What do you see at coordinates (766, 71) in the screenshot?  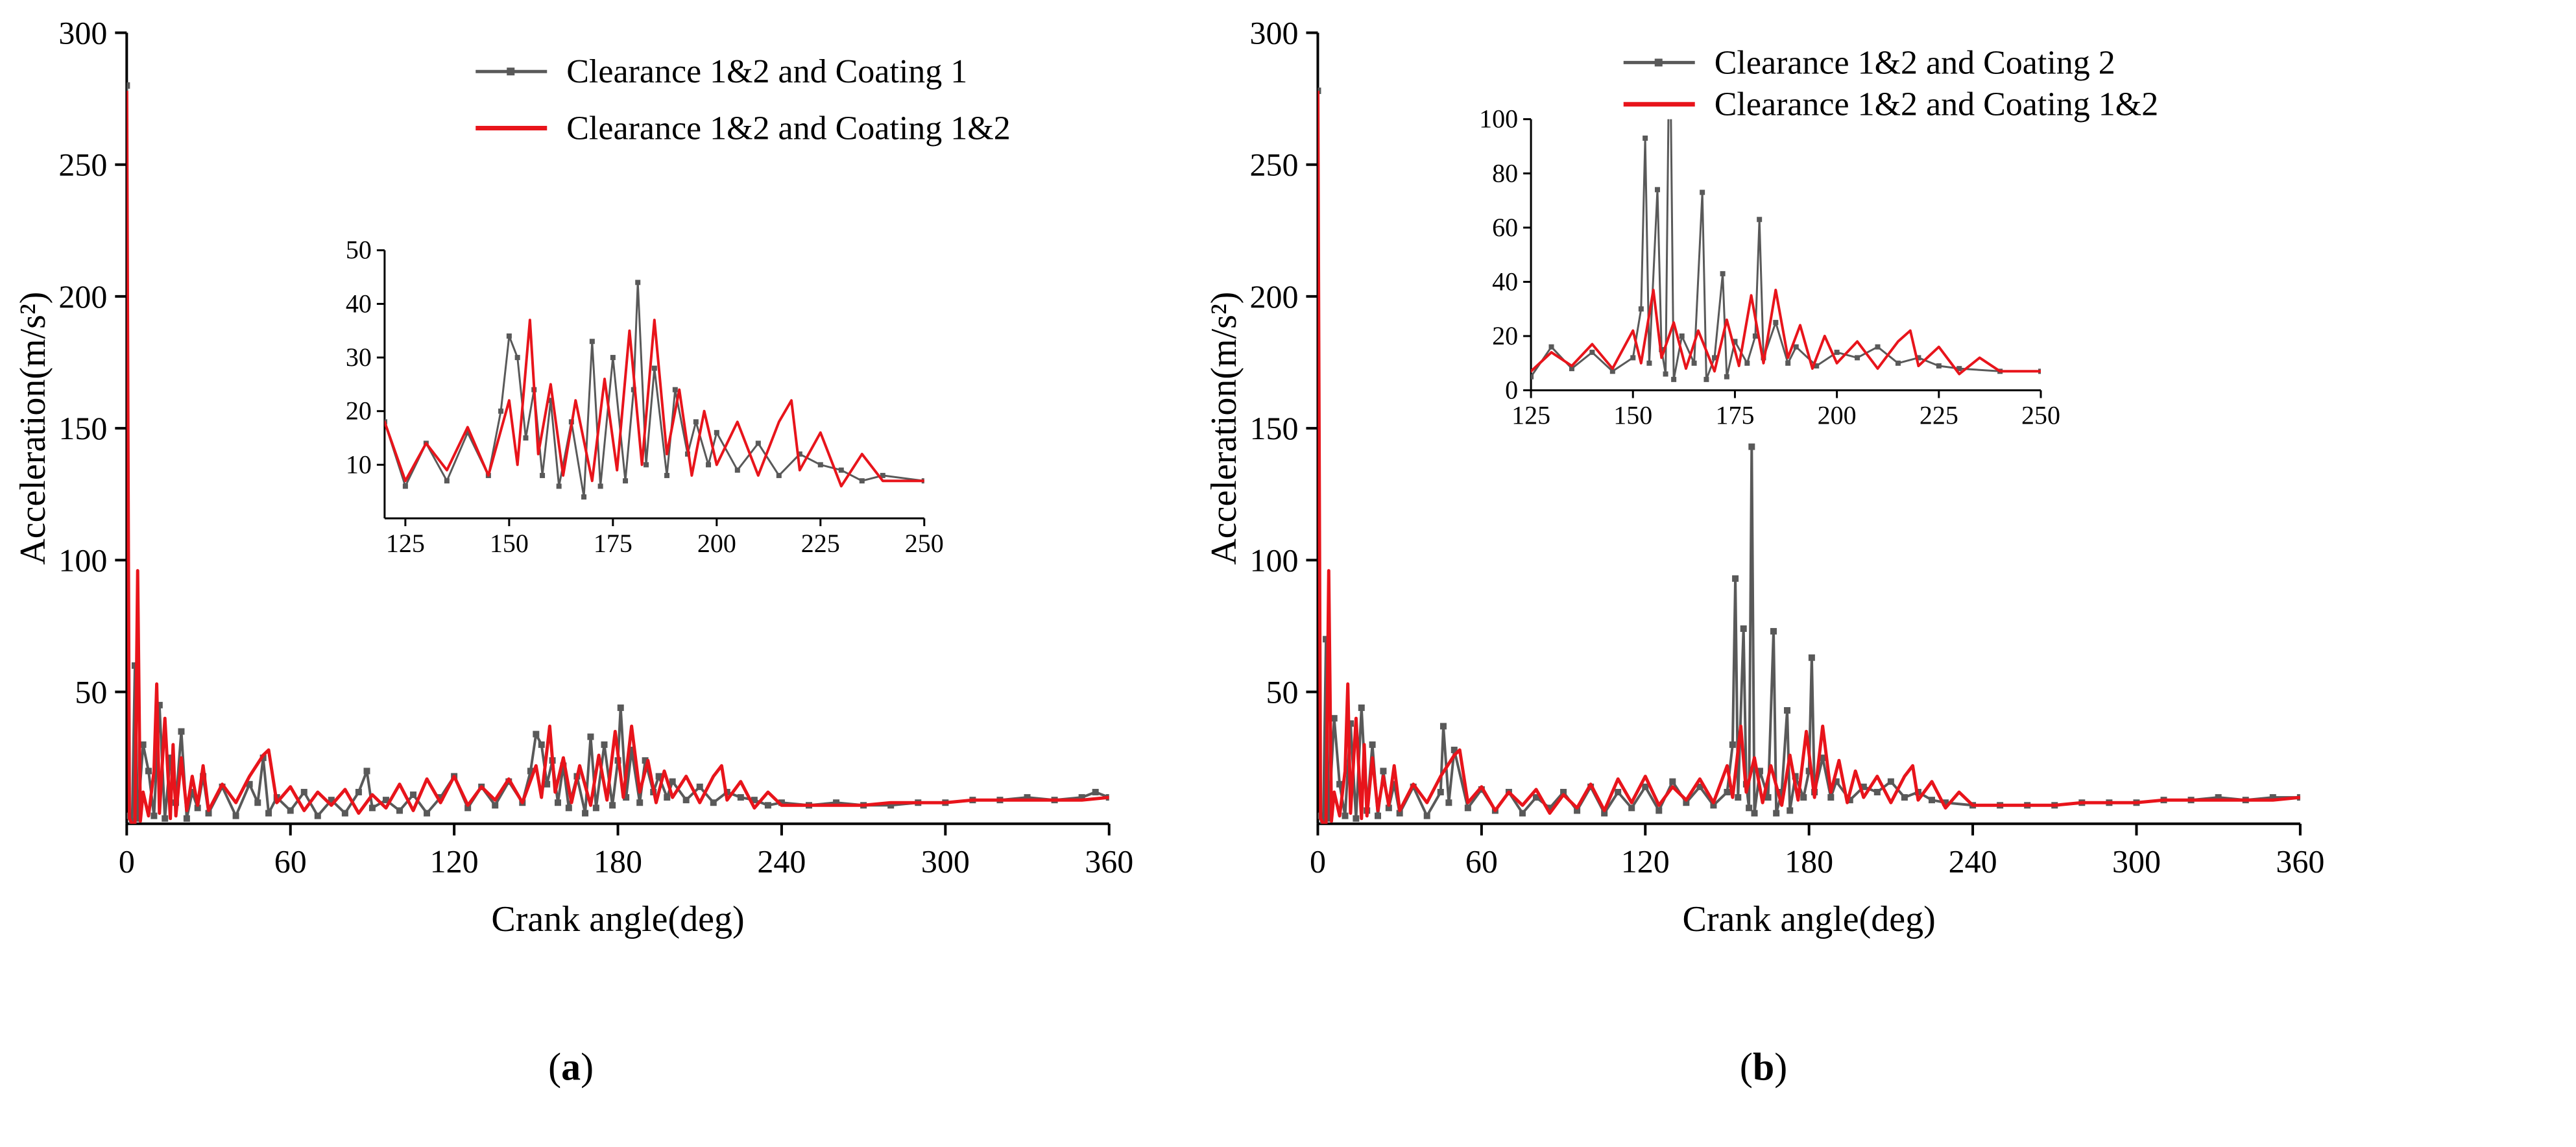 I see `legend-label: Clearance 1&2 and Coating 1` at bounding box center [766, 71].